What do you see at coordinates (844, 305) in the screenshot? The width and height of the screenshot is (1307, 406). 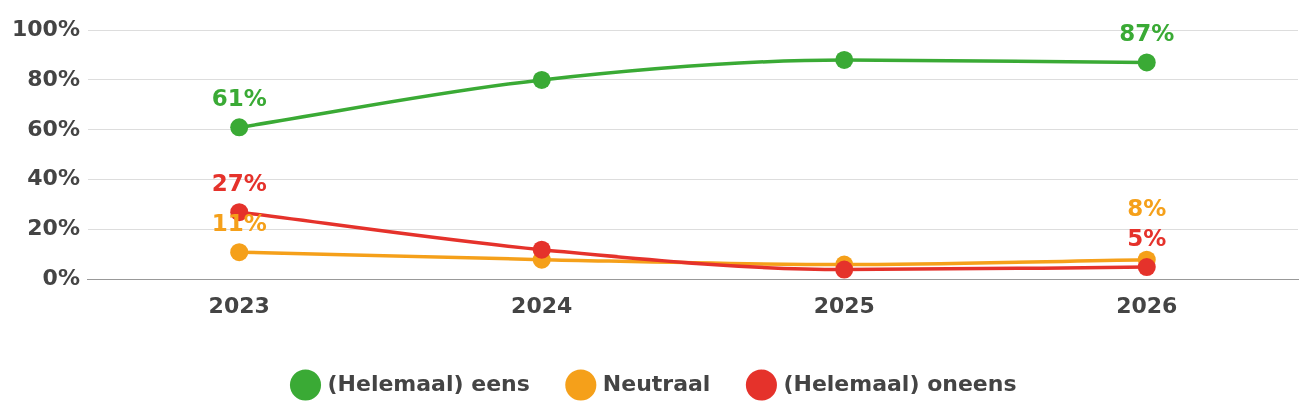 I see `x-tick-label: 2025` at bounding box center [844, 305].